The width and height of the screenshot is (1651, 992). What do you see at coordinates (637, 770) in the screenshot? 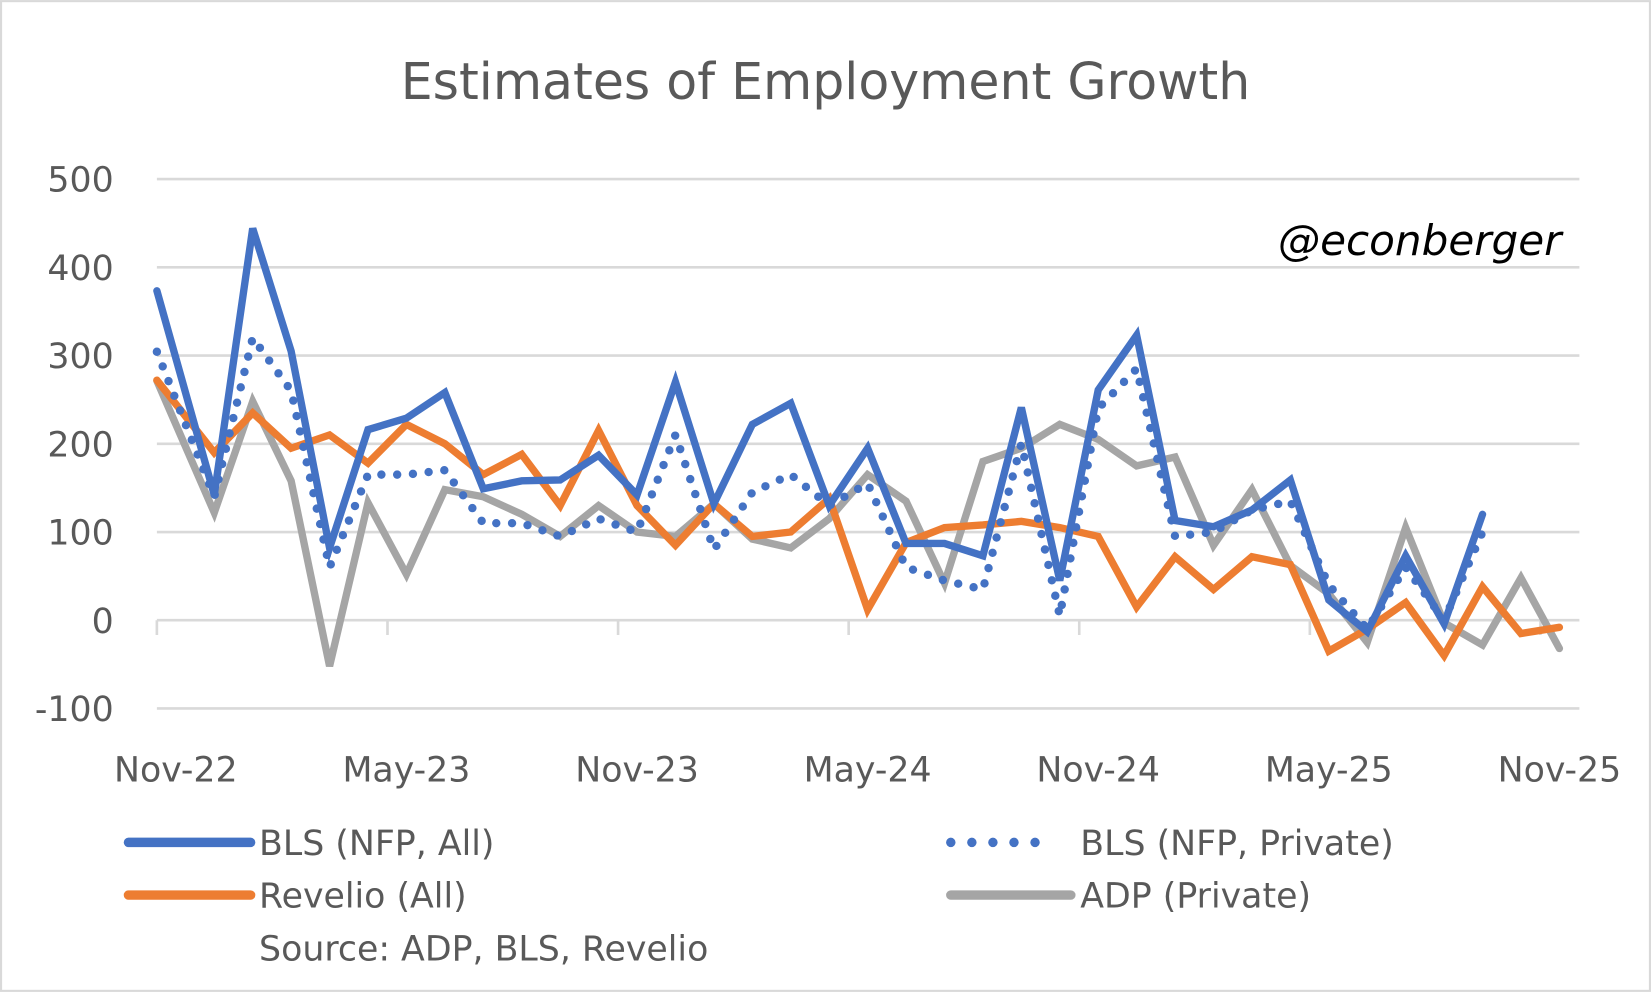
I see `x-tick-label: Nov-23` at bounding box center [637, 770].